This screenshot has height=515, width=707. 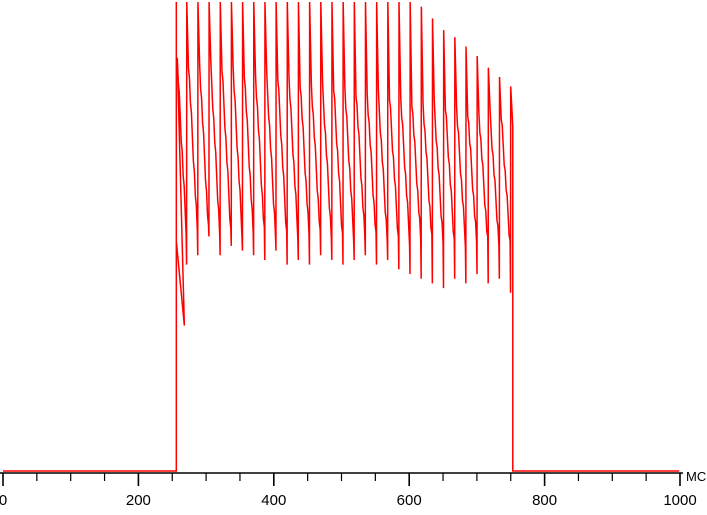 I want to click on x-axis-tick-label: 600, so click(x=409, y=500).